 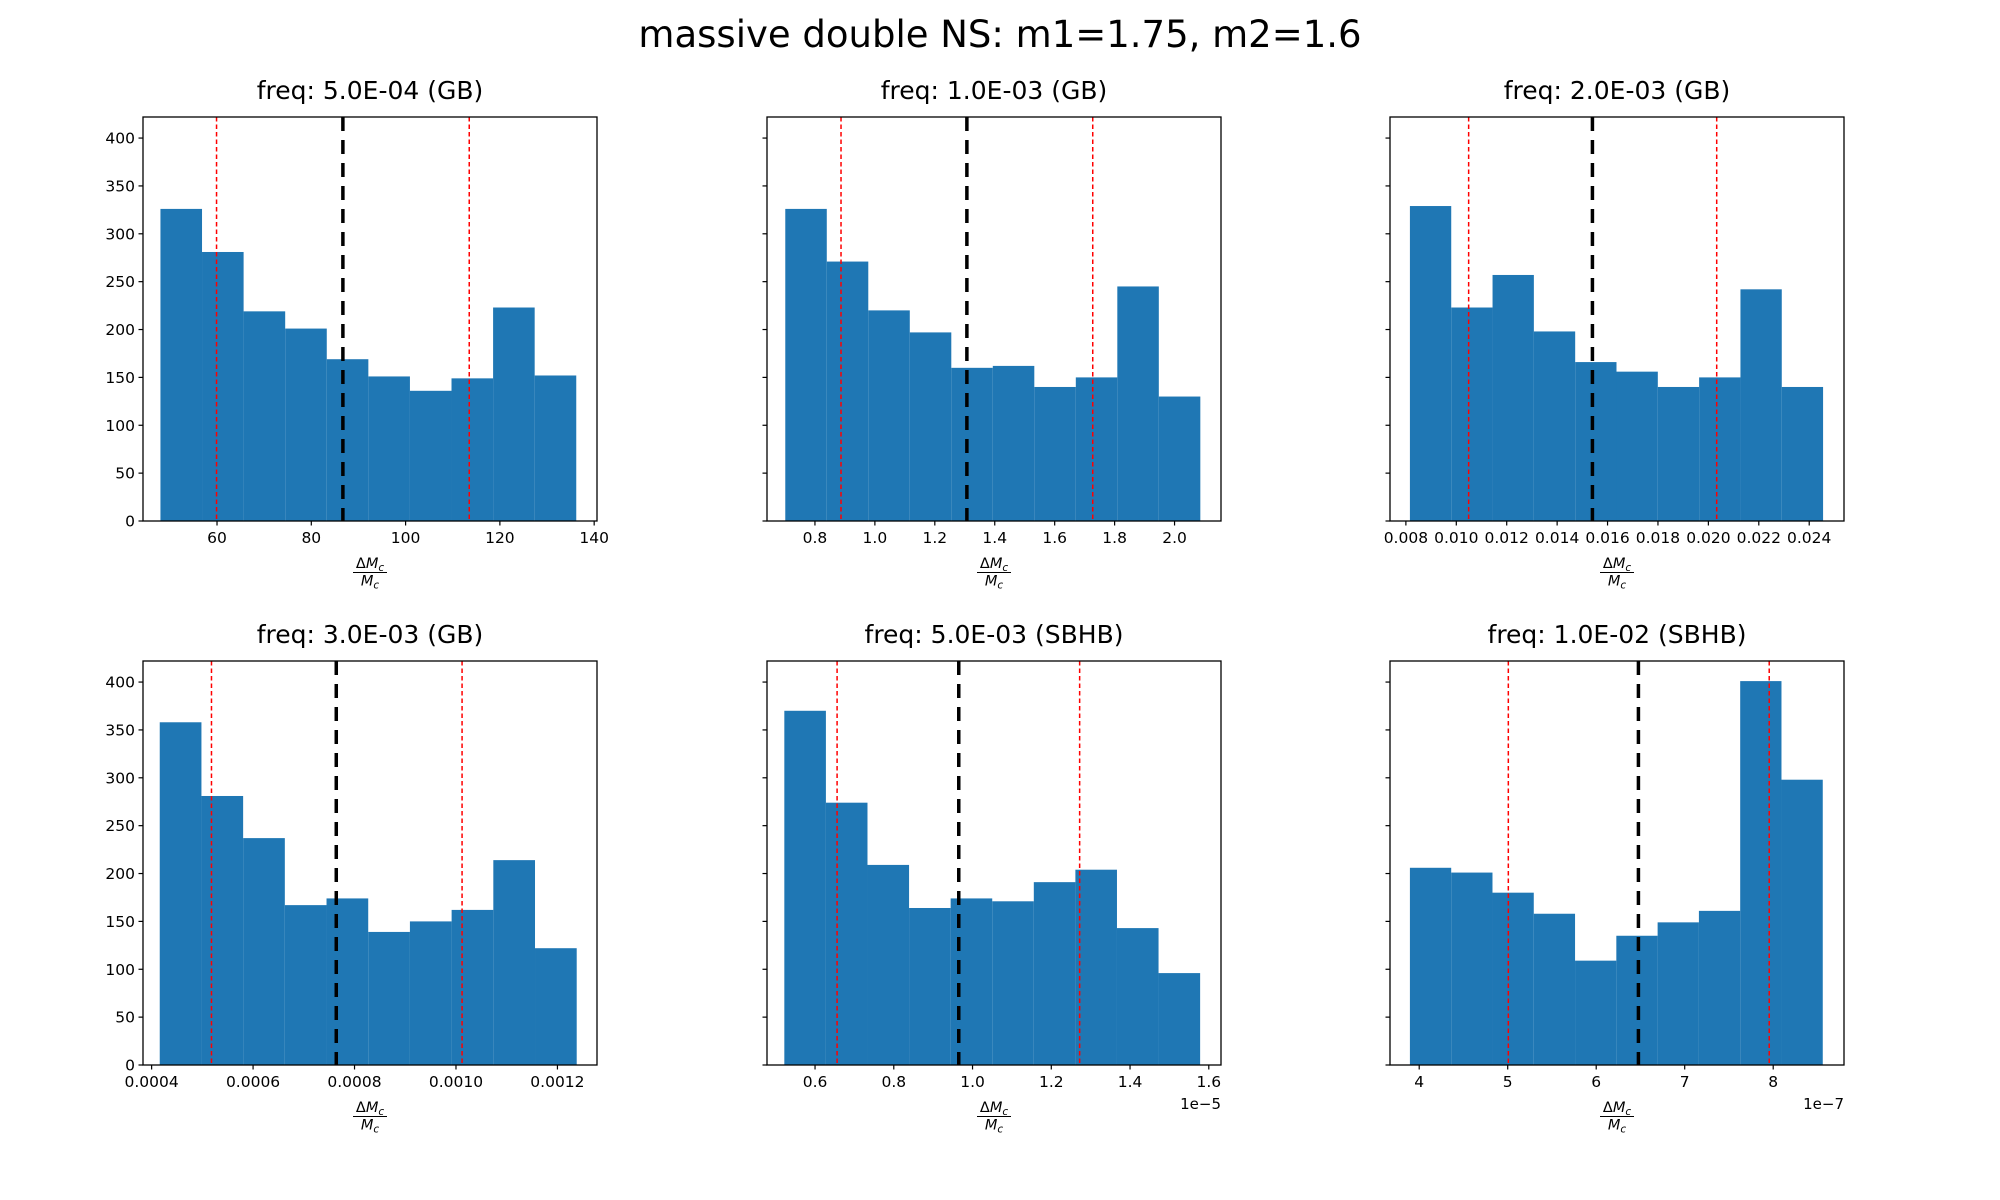 What do you see at coordinates (253, 1082) in the screenshot?
I see `x-tick-label: 0.0006` at bounding box center [253, 1082].